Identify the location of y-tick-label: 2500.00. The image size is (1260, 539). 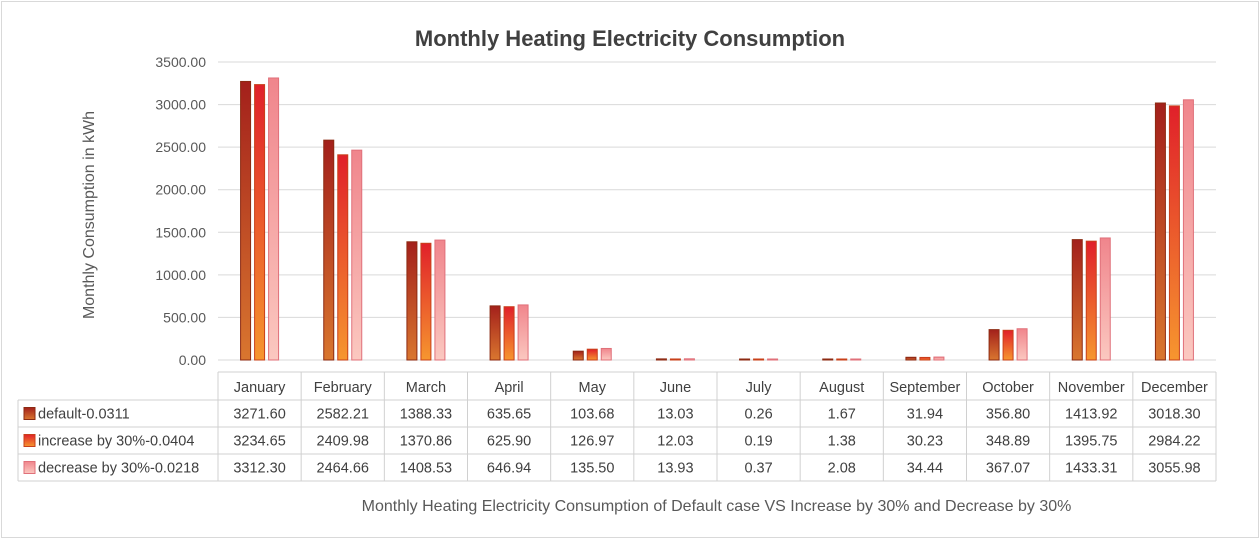
(180, 147).